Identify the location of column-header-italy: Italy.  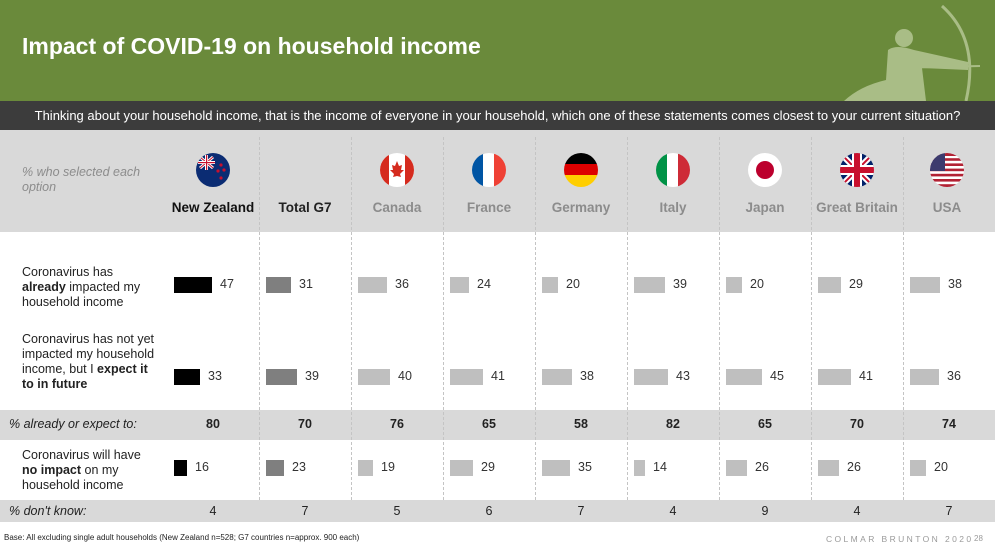
(673, 181).